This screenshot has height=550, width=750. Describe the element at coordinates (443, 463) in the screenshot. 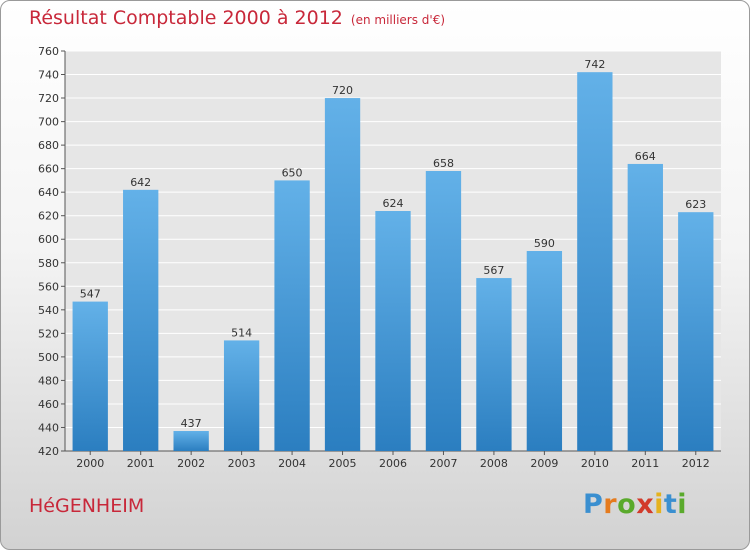

I see `x-tick-label: 2007` at that location.